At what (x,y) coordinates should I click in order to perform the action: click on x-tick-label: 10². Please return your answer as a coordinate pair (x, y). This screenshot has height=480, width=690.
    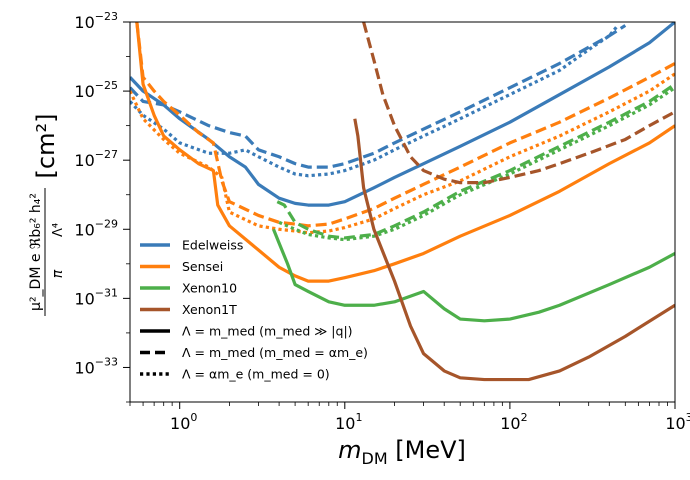
    Looking at the image, I should click on (513, 422).